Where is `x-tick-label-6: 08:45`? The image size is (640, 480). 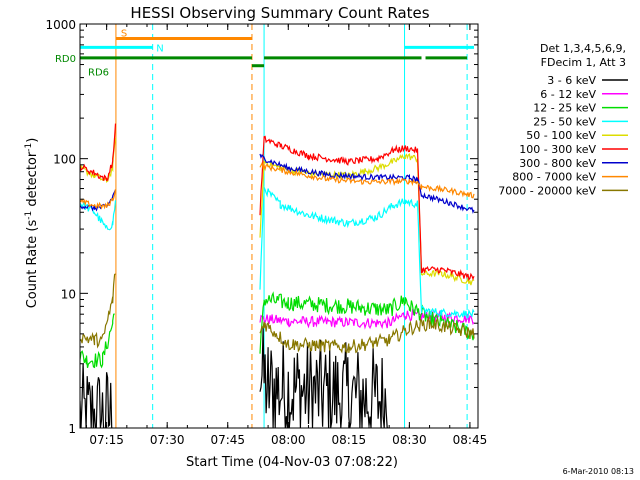
x-tick-label-6: 08:45 is located at coordinates (470, 440).